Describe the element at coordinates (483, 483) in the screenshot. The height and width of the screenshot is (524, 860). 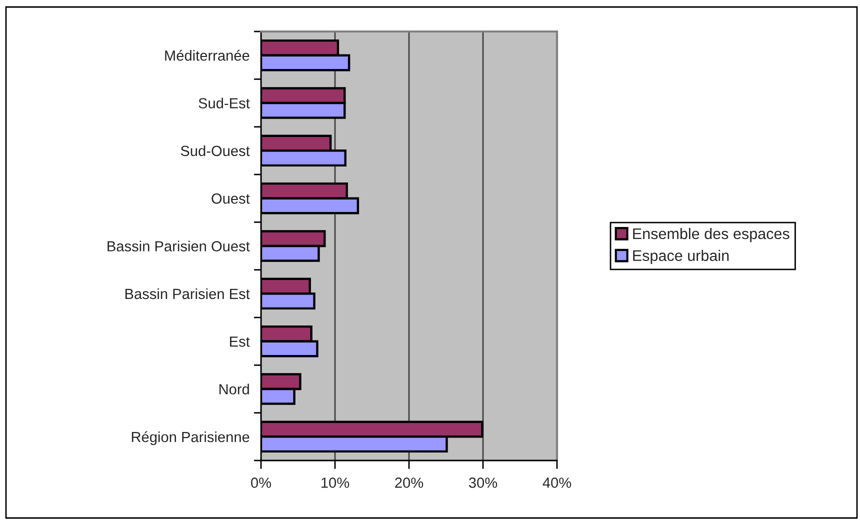
I see `x-tick-label: 30%` at that location.